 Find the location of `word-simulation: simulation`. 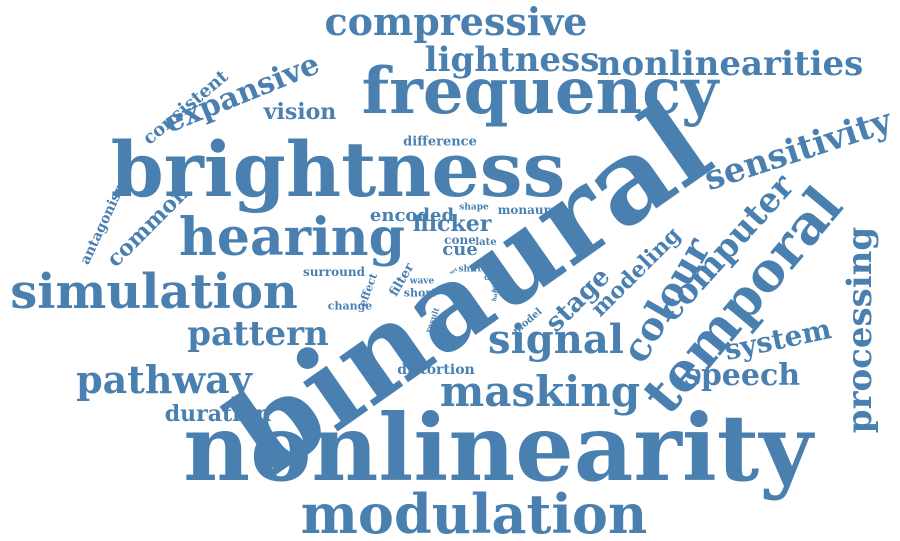

word-simulation: simulation is located at coordinates (154, 292).